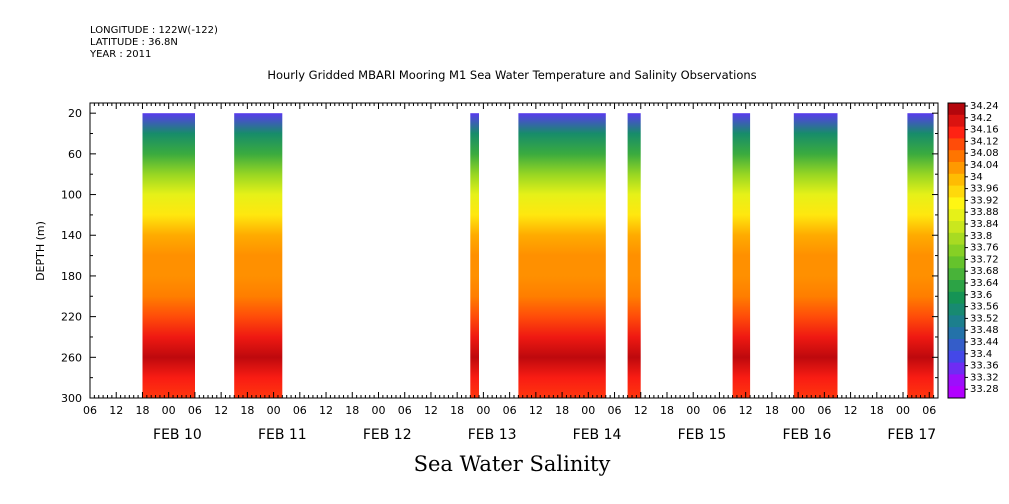 Image resolution: width=1009 pixels, height=504 pixels. What do you see at coordinates (806, 435) in the screenshot?
I see `x-day-label: FEB 16` at bounding box center [806, 435].